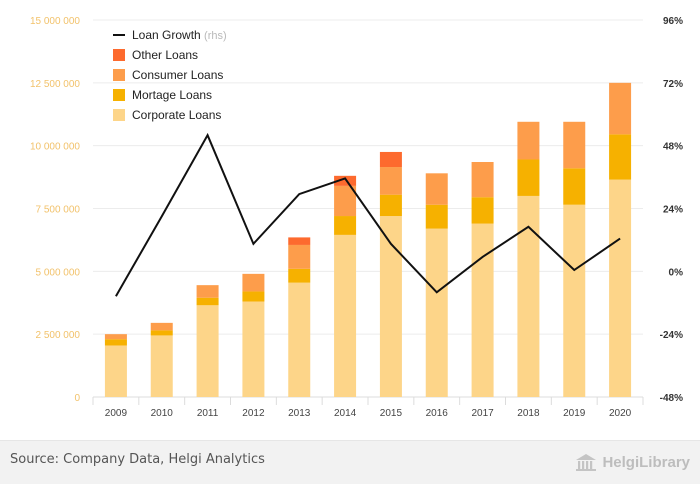 Image resolution: width=700 pixels, height=484 pixels. I want to click on y-right-tick-label: -48%, so click(671, 398).